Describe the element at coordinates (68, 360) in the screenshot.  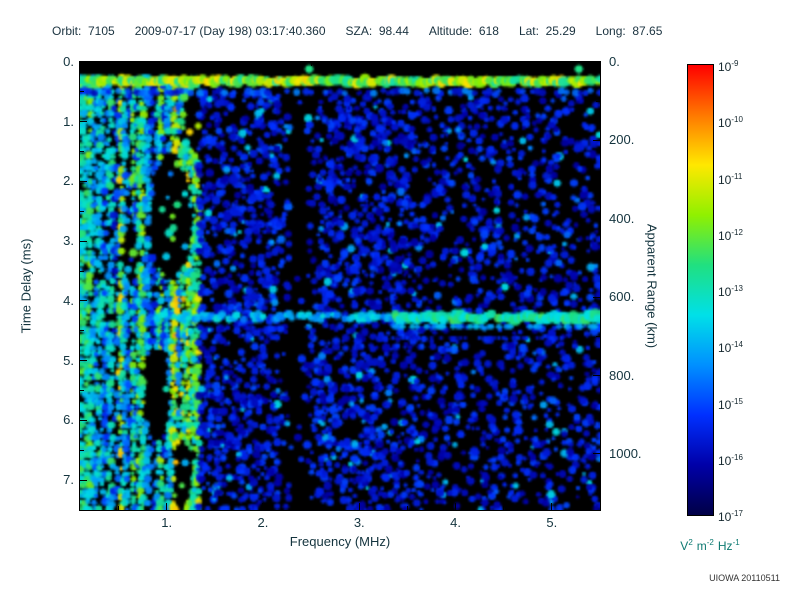
I see `y-tick-label: 5.` at that location.